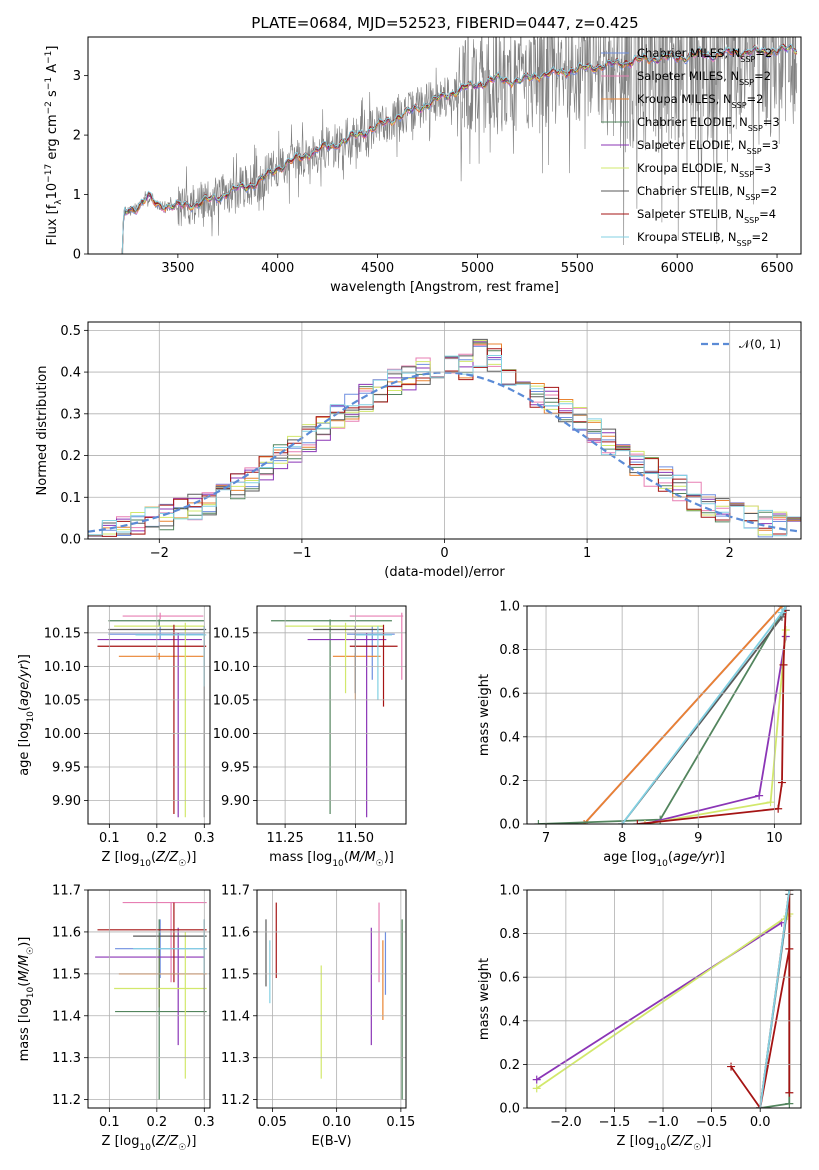 Image resolution: width=819 pixels, height=1170 pixels. I want to click on y-tick-label: 0.3, so click(70, 414).